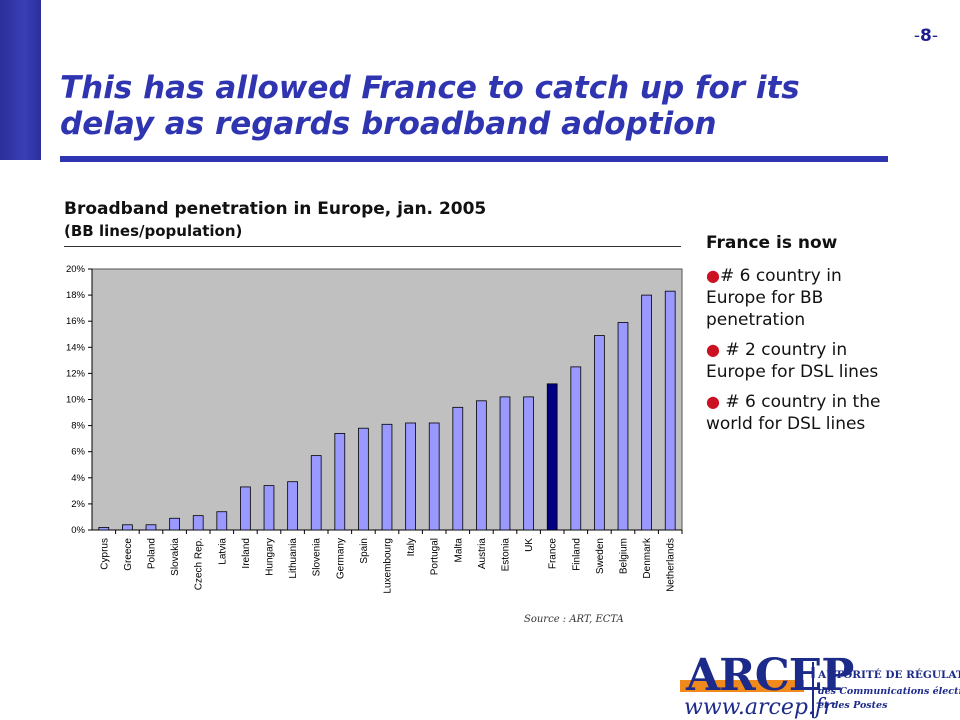 Image resolution: width=960 pixels, height=720 pixels. Describe the element at coordinates (199, 564) in the screenshot. I see `x-tick-label: Czech Rep.` at that location.